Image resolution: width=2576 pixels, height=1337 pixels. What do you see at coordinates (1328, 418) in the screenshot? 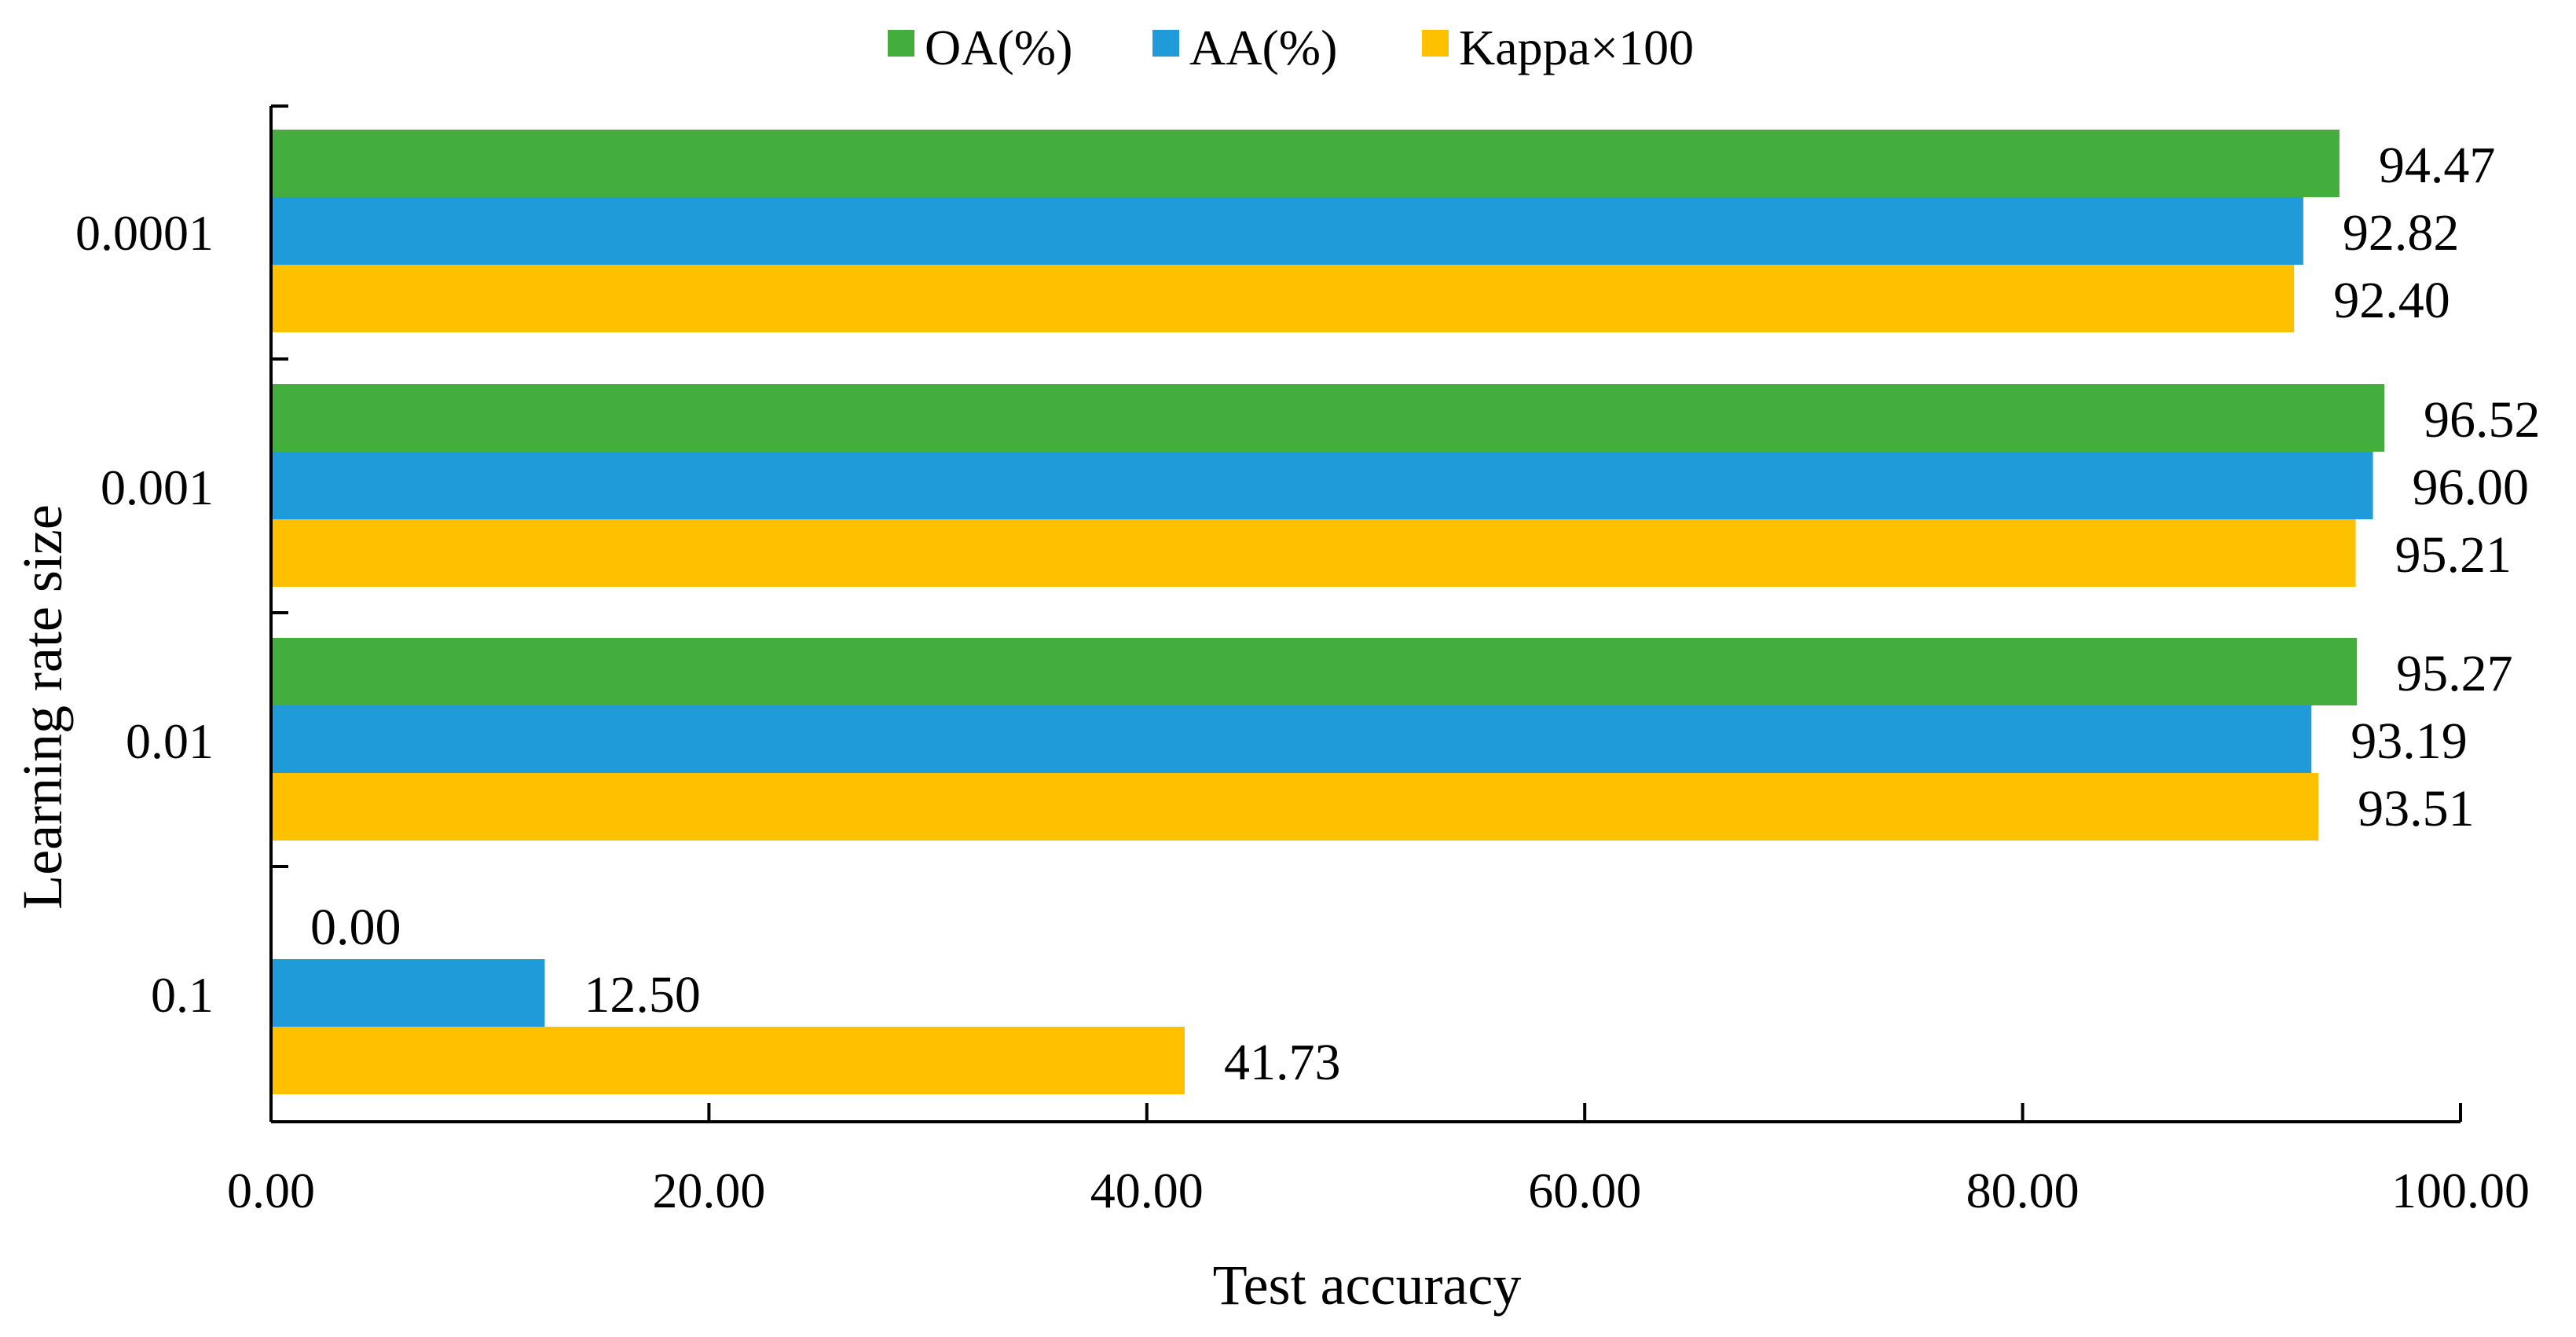
I see `bar-0.001-OA(%)` at bounding box center [1328, 418].